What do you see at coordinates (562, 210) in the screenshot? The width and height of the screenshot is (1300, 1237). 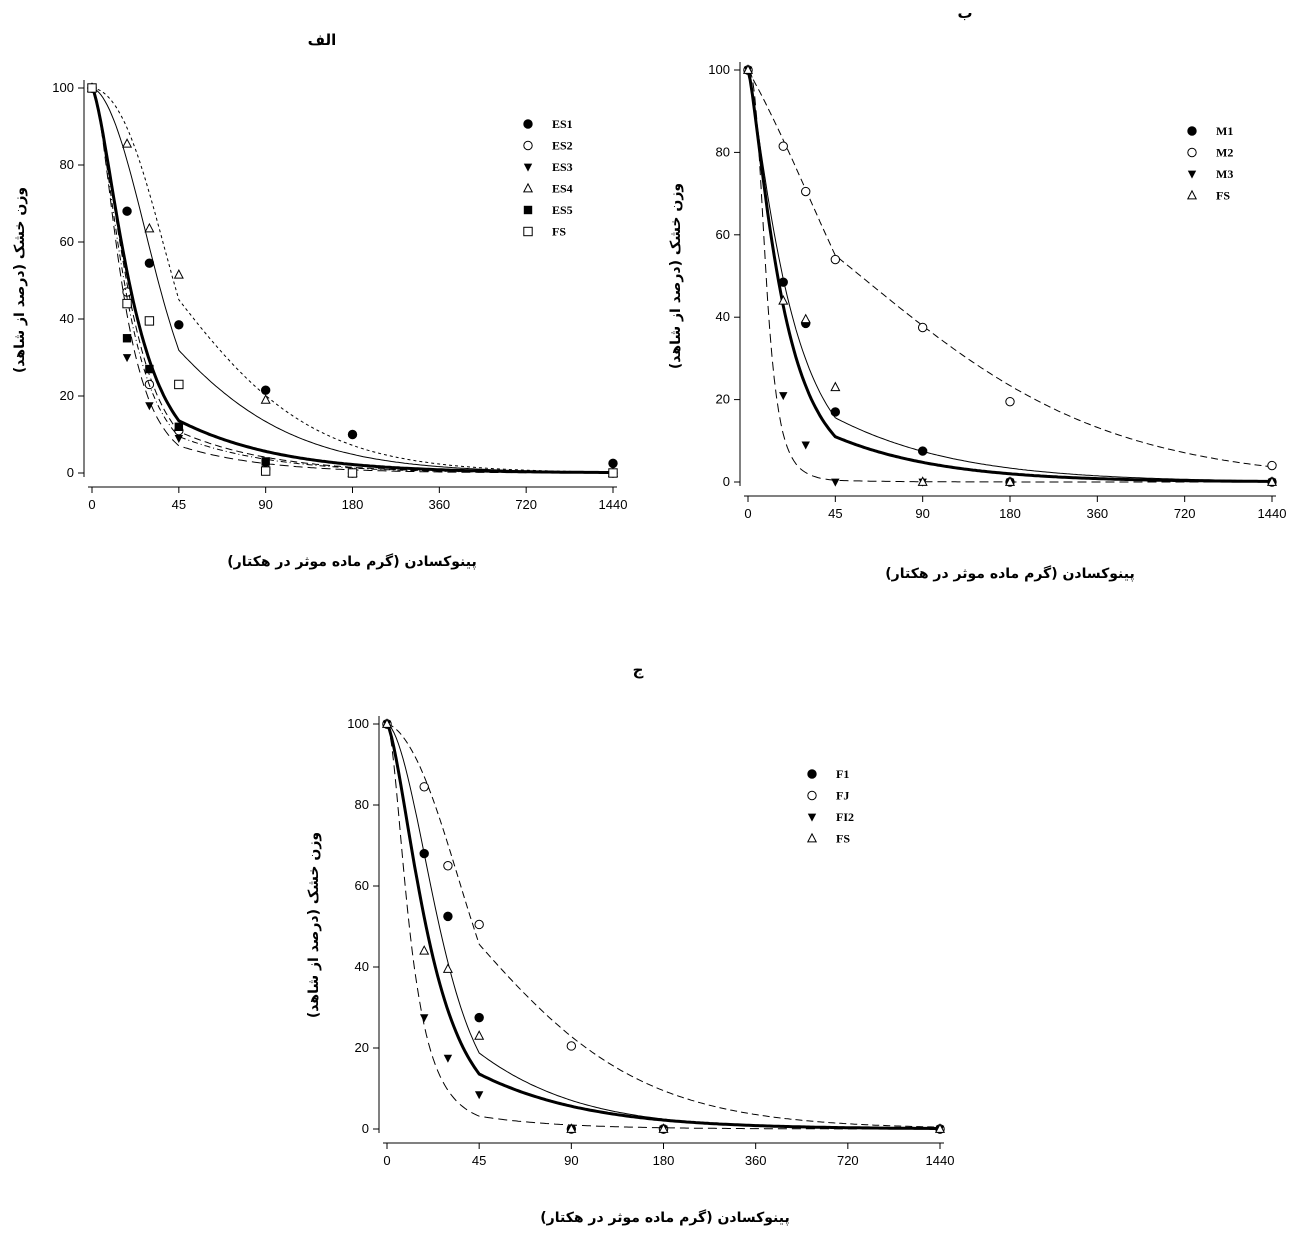 I see `legend-label-es5: ES5` at bounding box center [562, 210].